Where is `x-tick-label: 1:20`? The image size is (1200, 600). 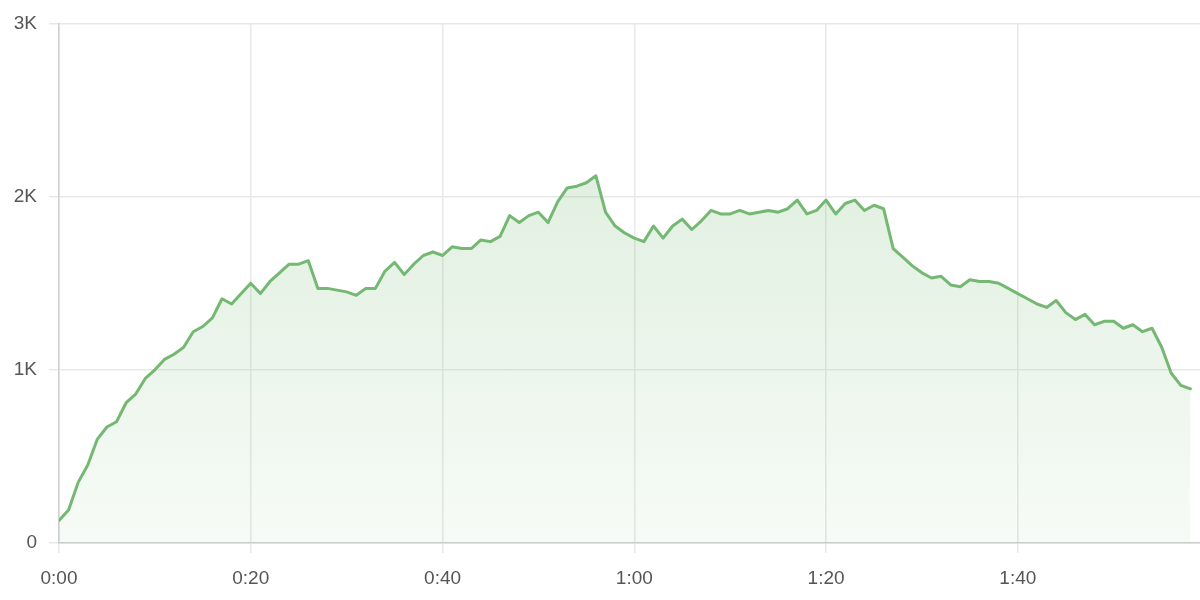 x-tick-label: 1:20 is located at coordinates (826, 577).